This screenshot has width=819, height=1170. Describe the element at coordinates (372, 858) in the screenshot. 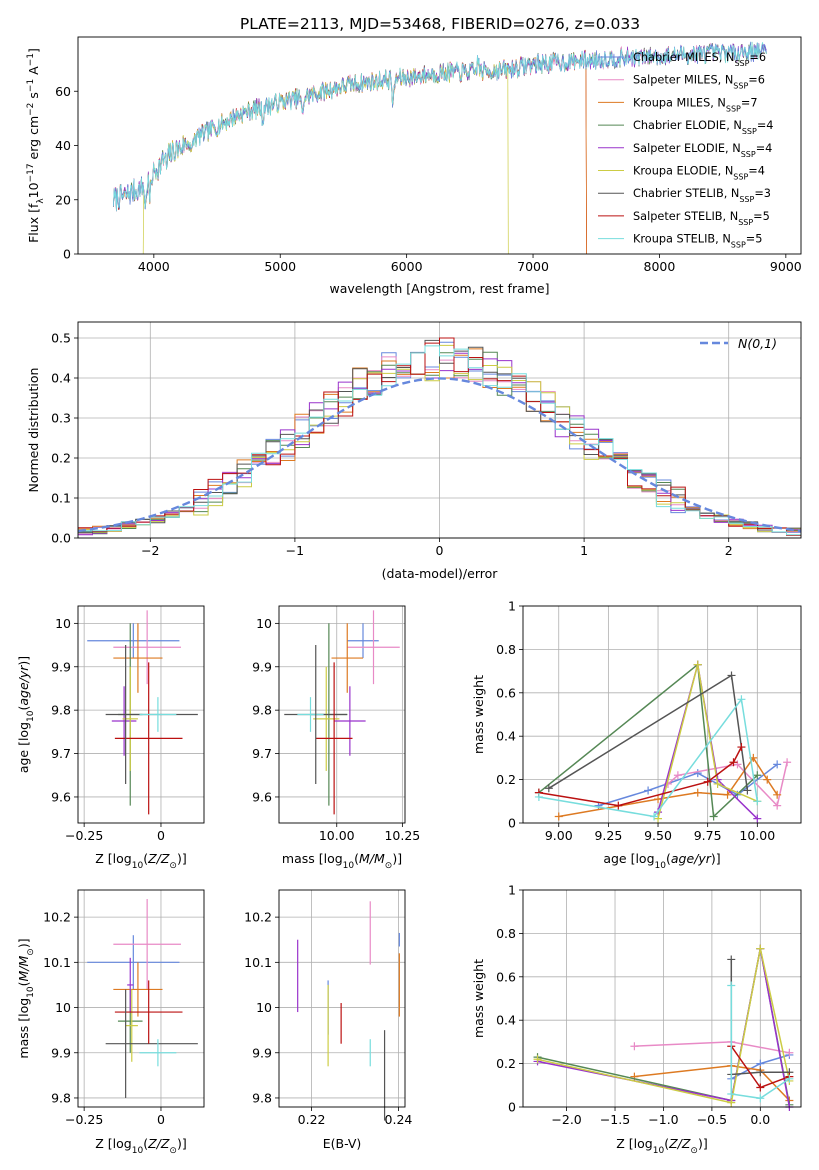

I see `label-part: M/M` at that location.